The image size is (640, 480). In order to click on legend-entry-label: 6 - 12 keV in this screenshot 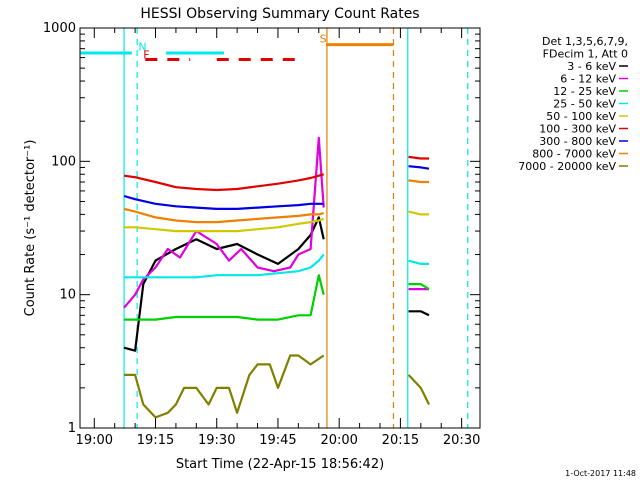, I will do `click(588, 79)`.